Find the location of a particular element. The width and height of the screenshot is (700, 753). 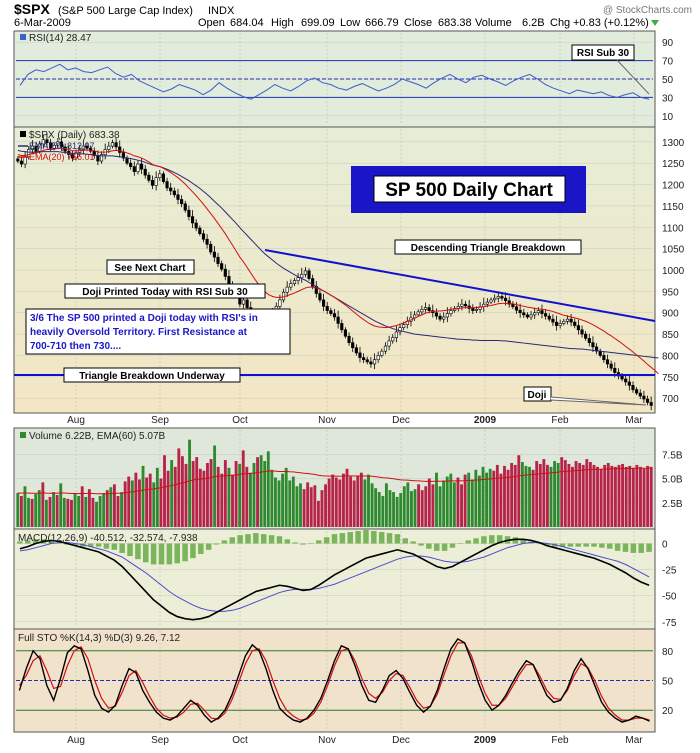

volume-ema-line is located at coordinates (334, 481).